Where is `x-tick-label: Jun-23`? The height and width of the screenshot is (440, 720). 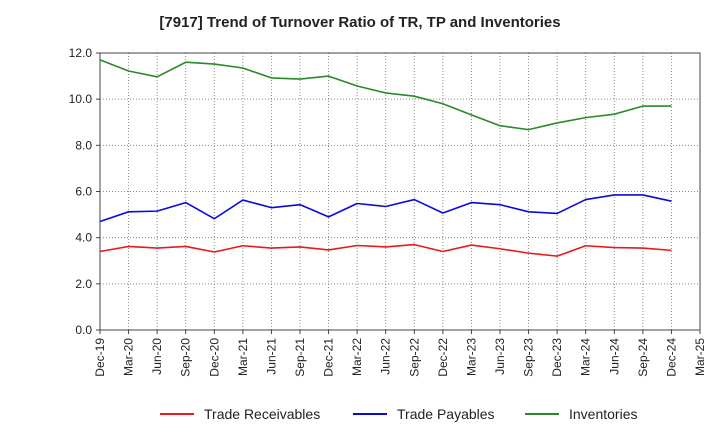 x-tick-label: Jun-23 is located at coordinates (500, 356).